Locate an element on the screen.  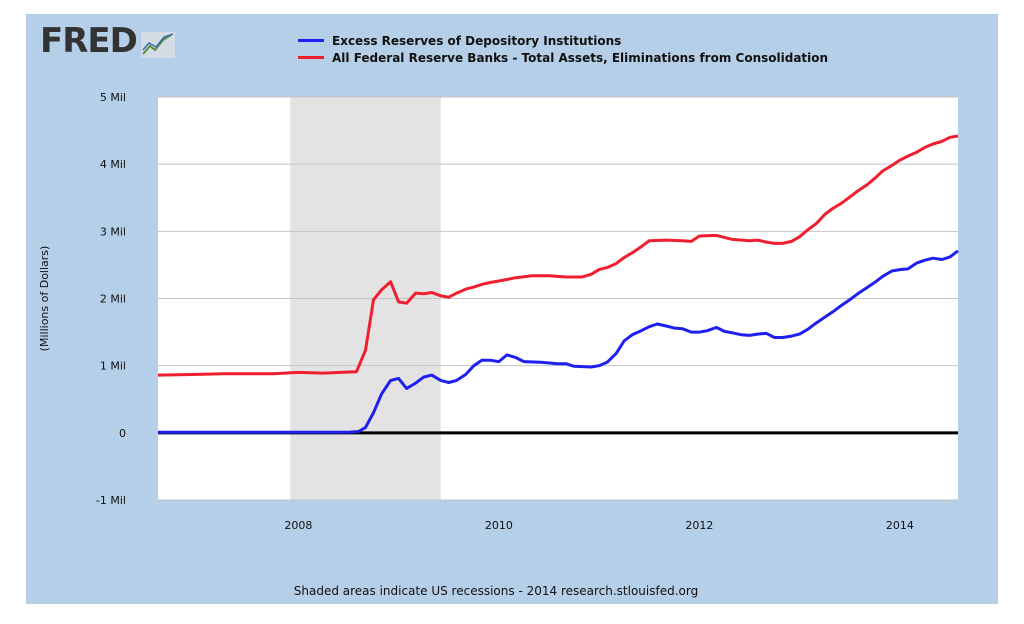
y-tick-label: -1 Mil is located at coordinates (111, 500).